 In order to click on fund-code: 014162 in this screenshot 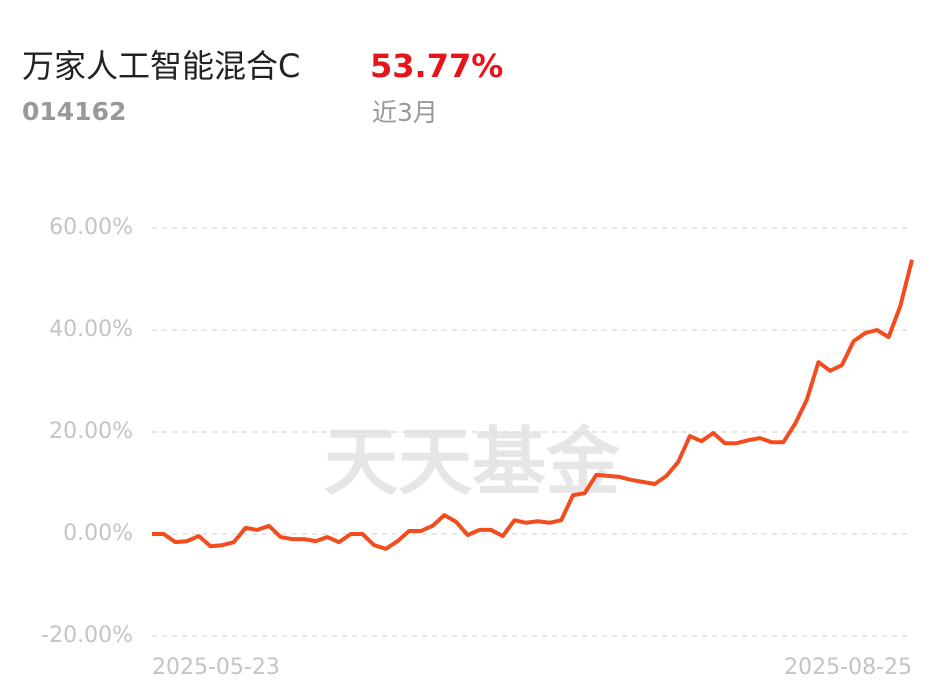, I will do `click(74, 111)`.